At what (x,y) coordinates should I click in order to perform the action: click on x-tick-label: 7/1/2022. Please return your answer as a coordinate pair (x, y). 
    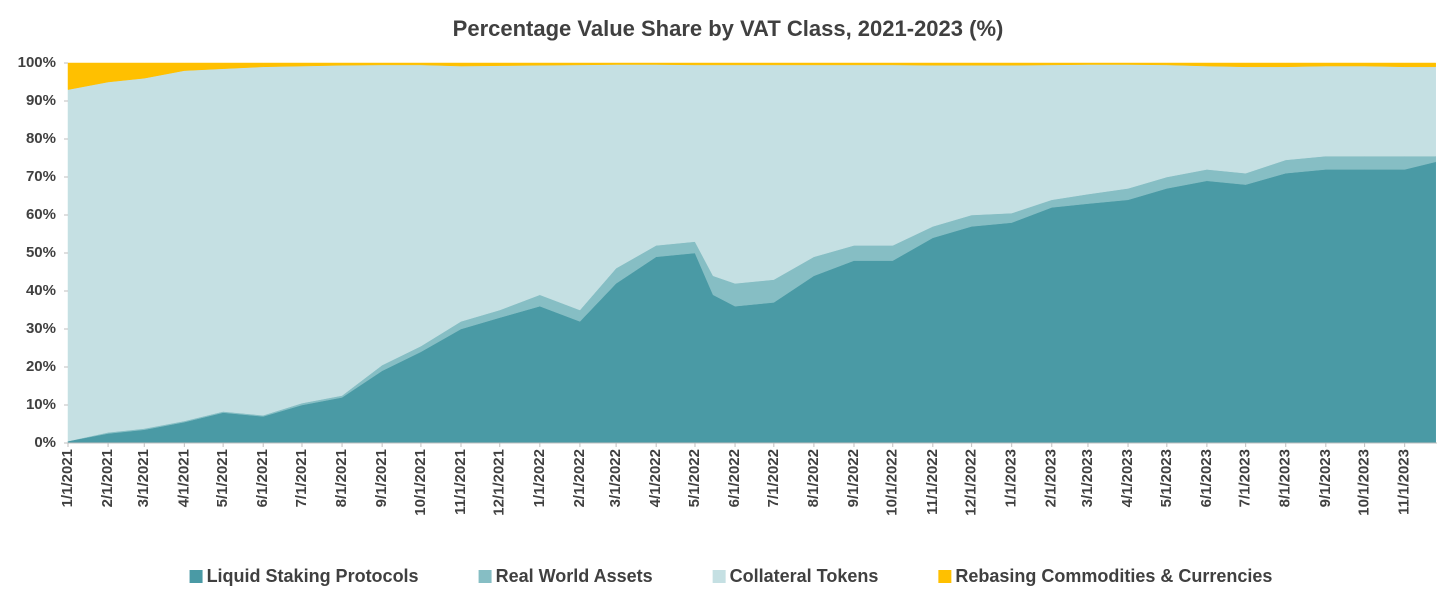
    Looking at the image, I should click on (773, 478).